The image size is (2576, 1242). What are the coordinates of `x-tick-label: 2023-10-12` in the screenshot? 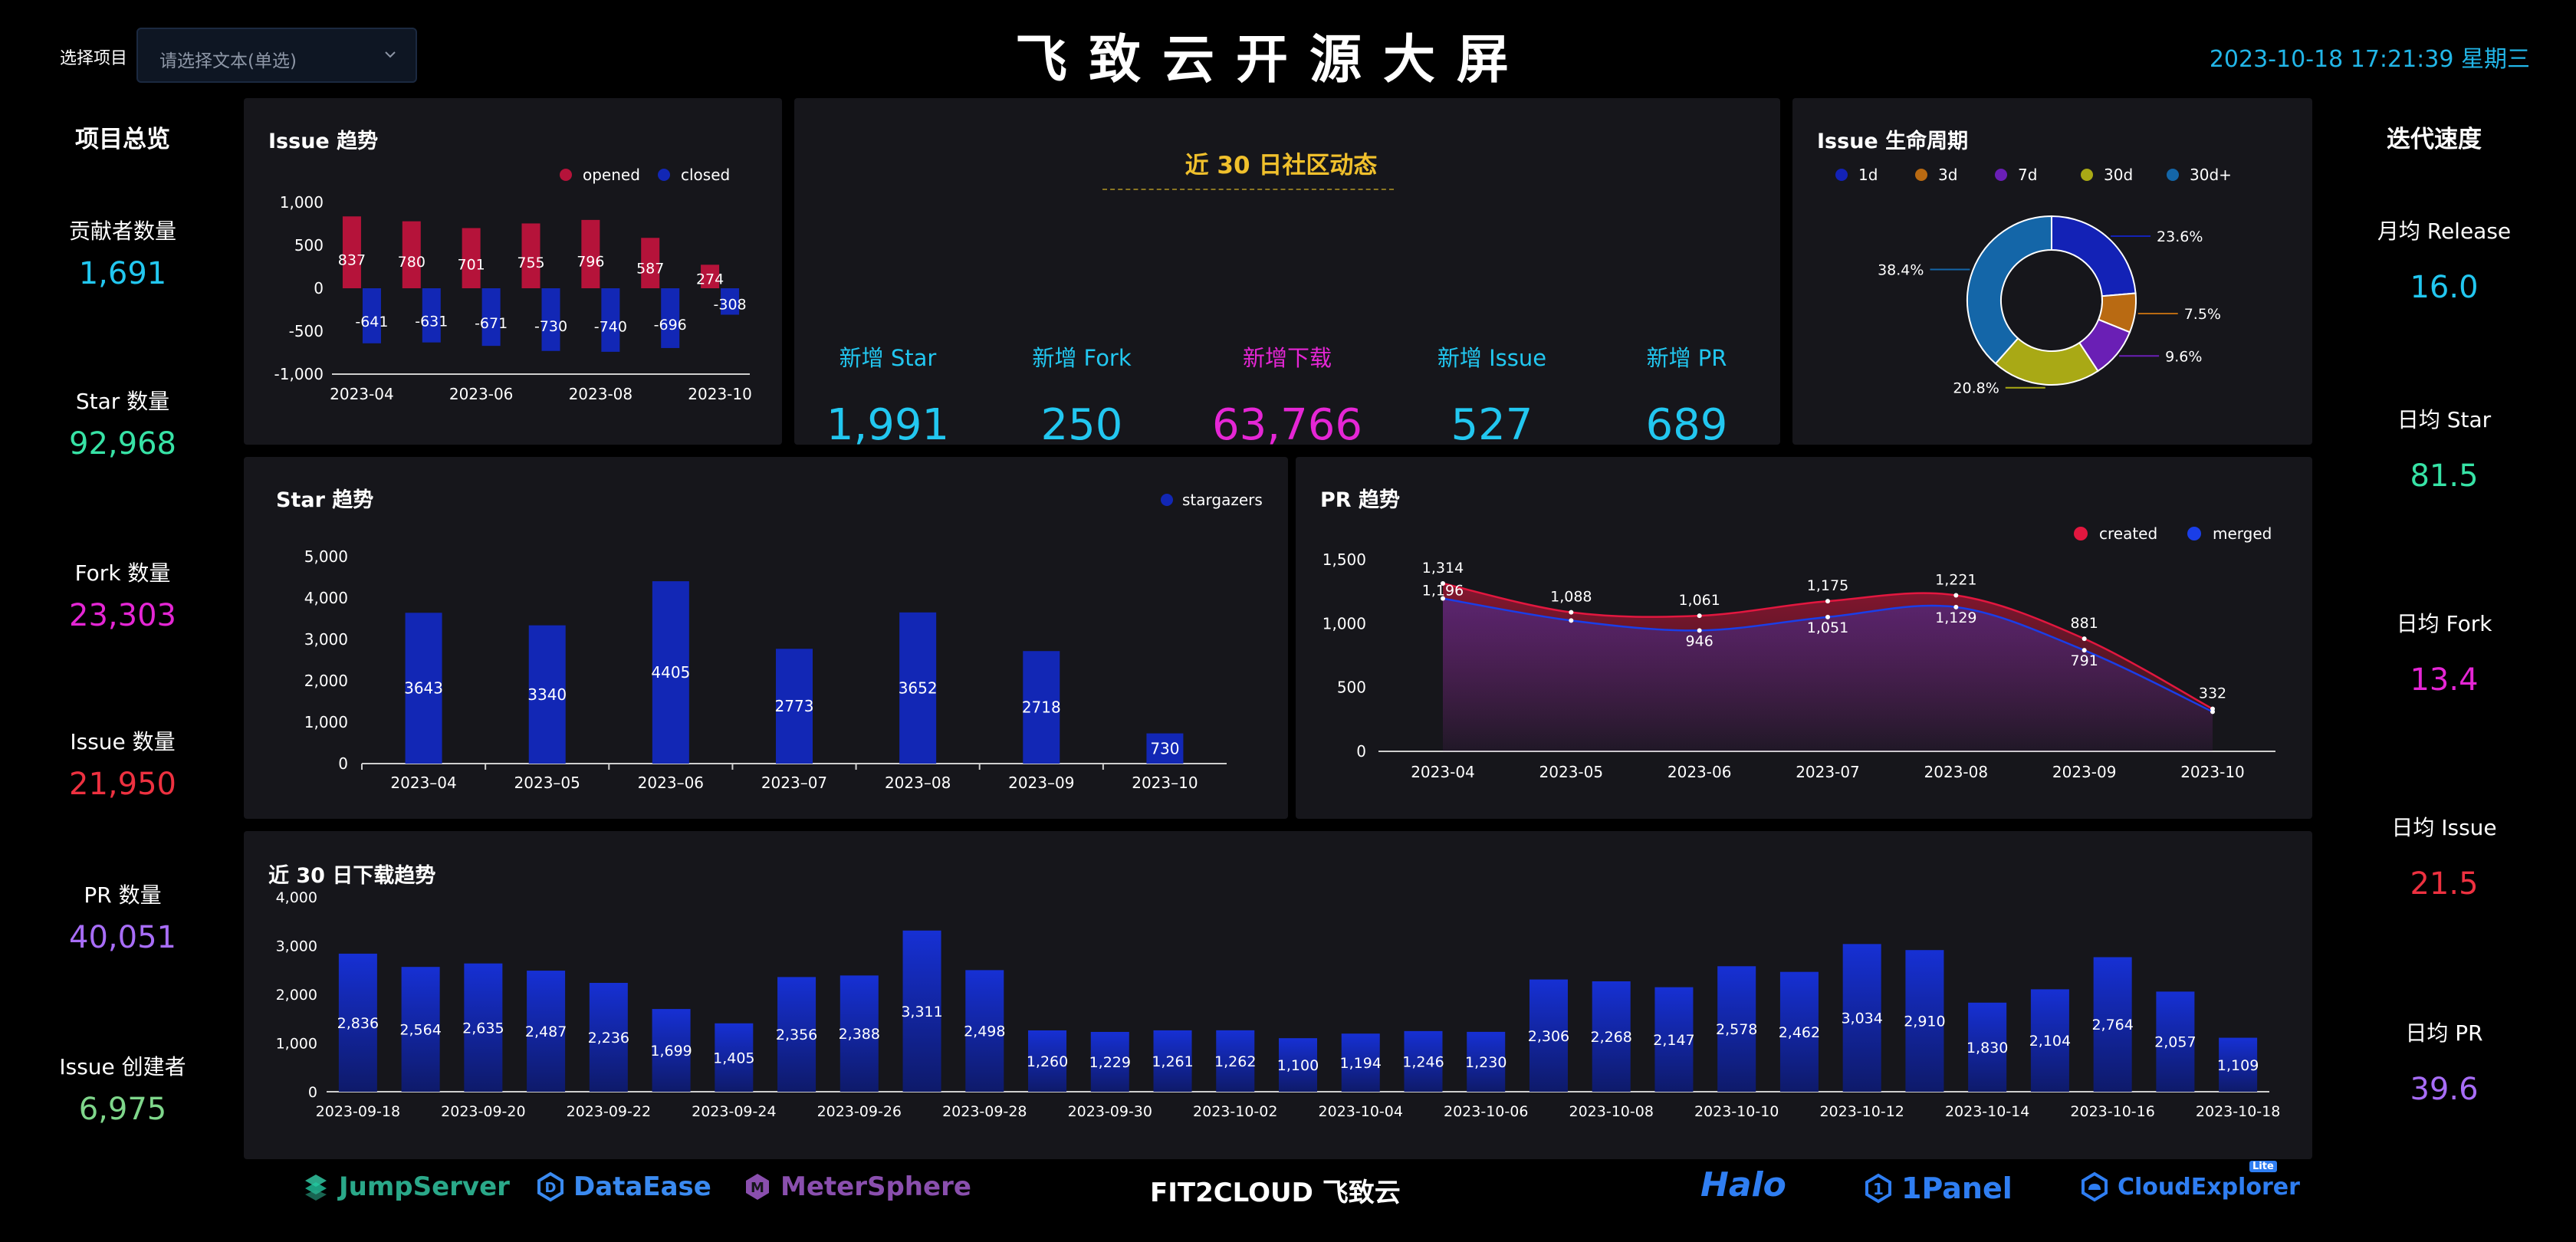 It's located at (1861, 1112).